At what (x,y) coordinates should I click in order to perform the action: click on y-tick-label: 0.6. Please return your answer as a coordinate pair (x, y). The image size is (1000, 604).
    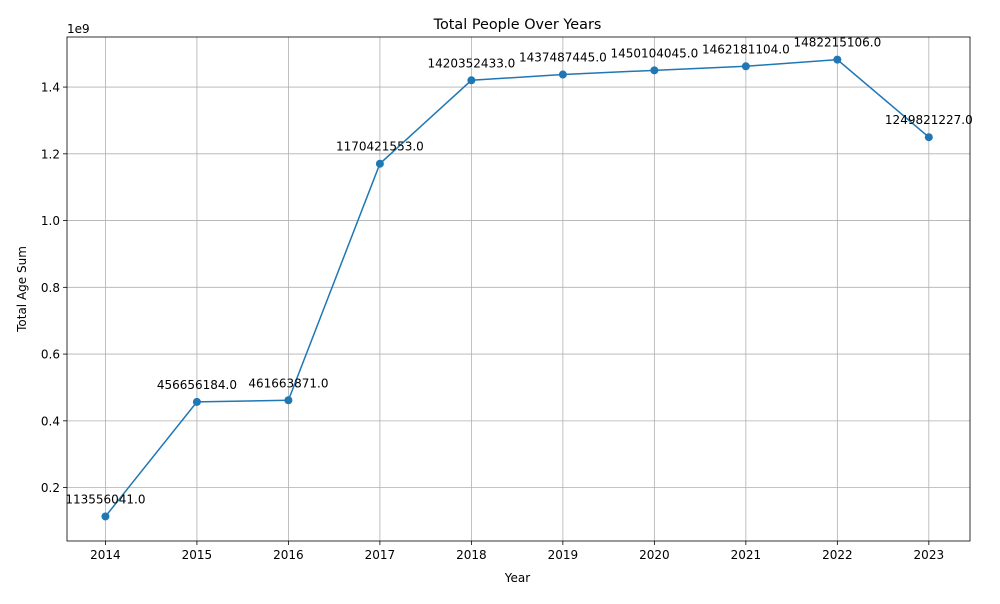
    Looking at the image, I should click on (50, 355).